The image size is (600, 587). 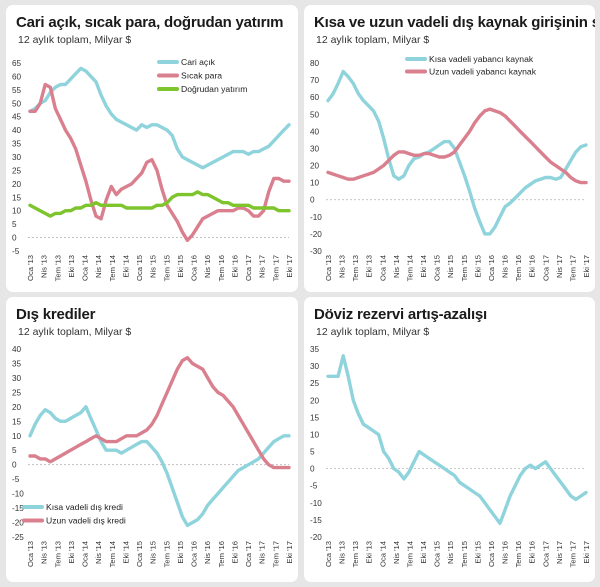 I want to click on chart-title: Döviz rezervi artış-azalışı, so click(x=401, y=314).